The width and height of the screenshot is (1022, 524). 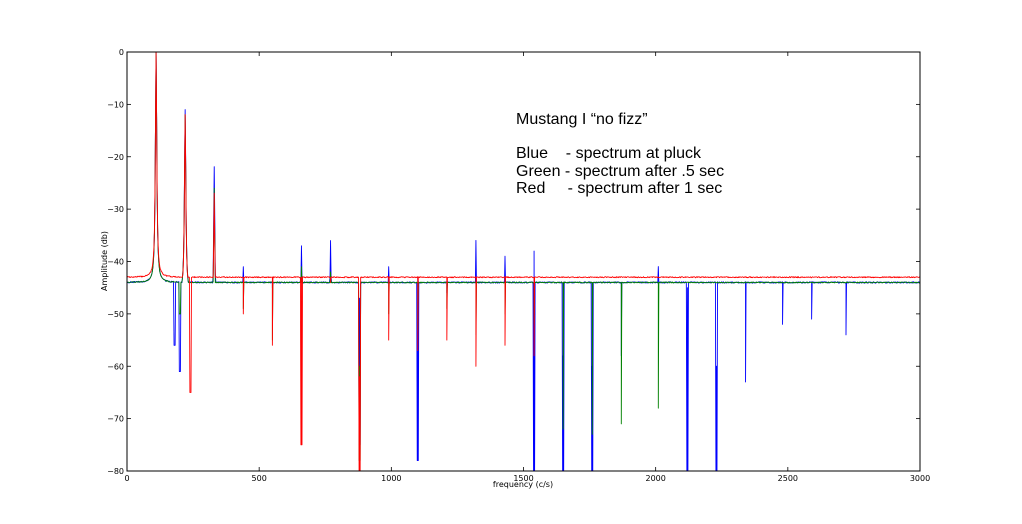 I want to click on y-tick-label: −10, so click(x=115, y=104).